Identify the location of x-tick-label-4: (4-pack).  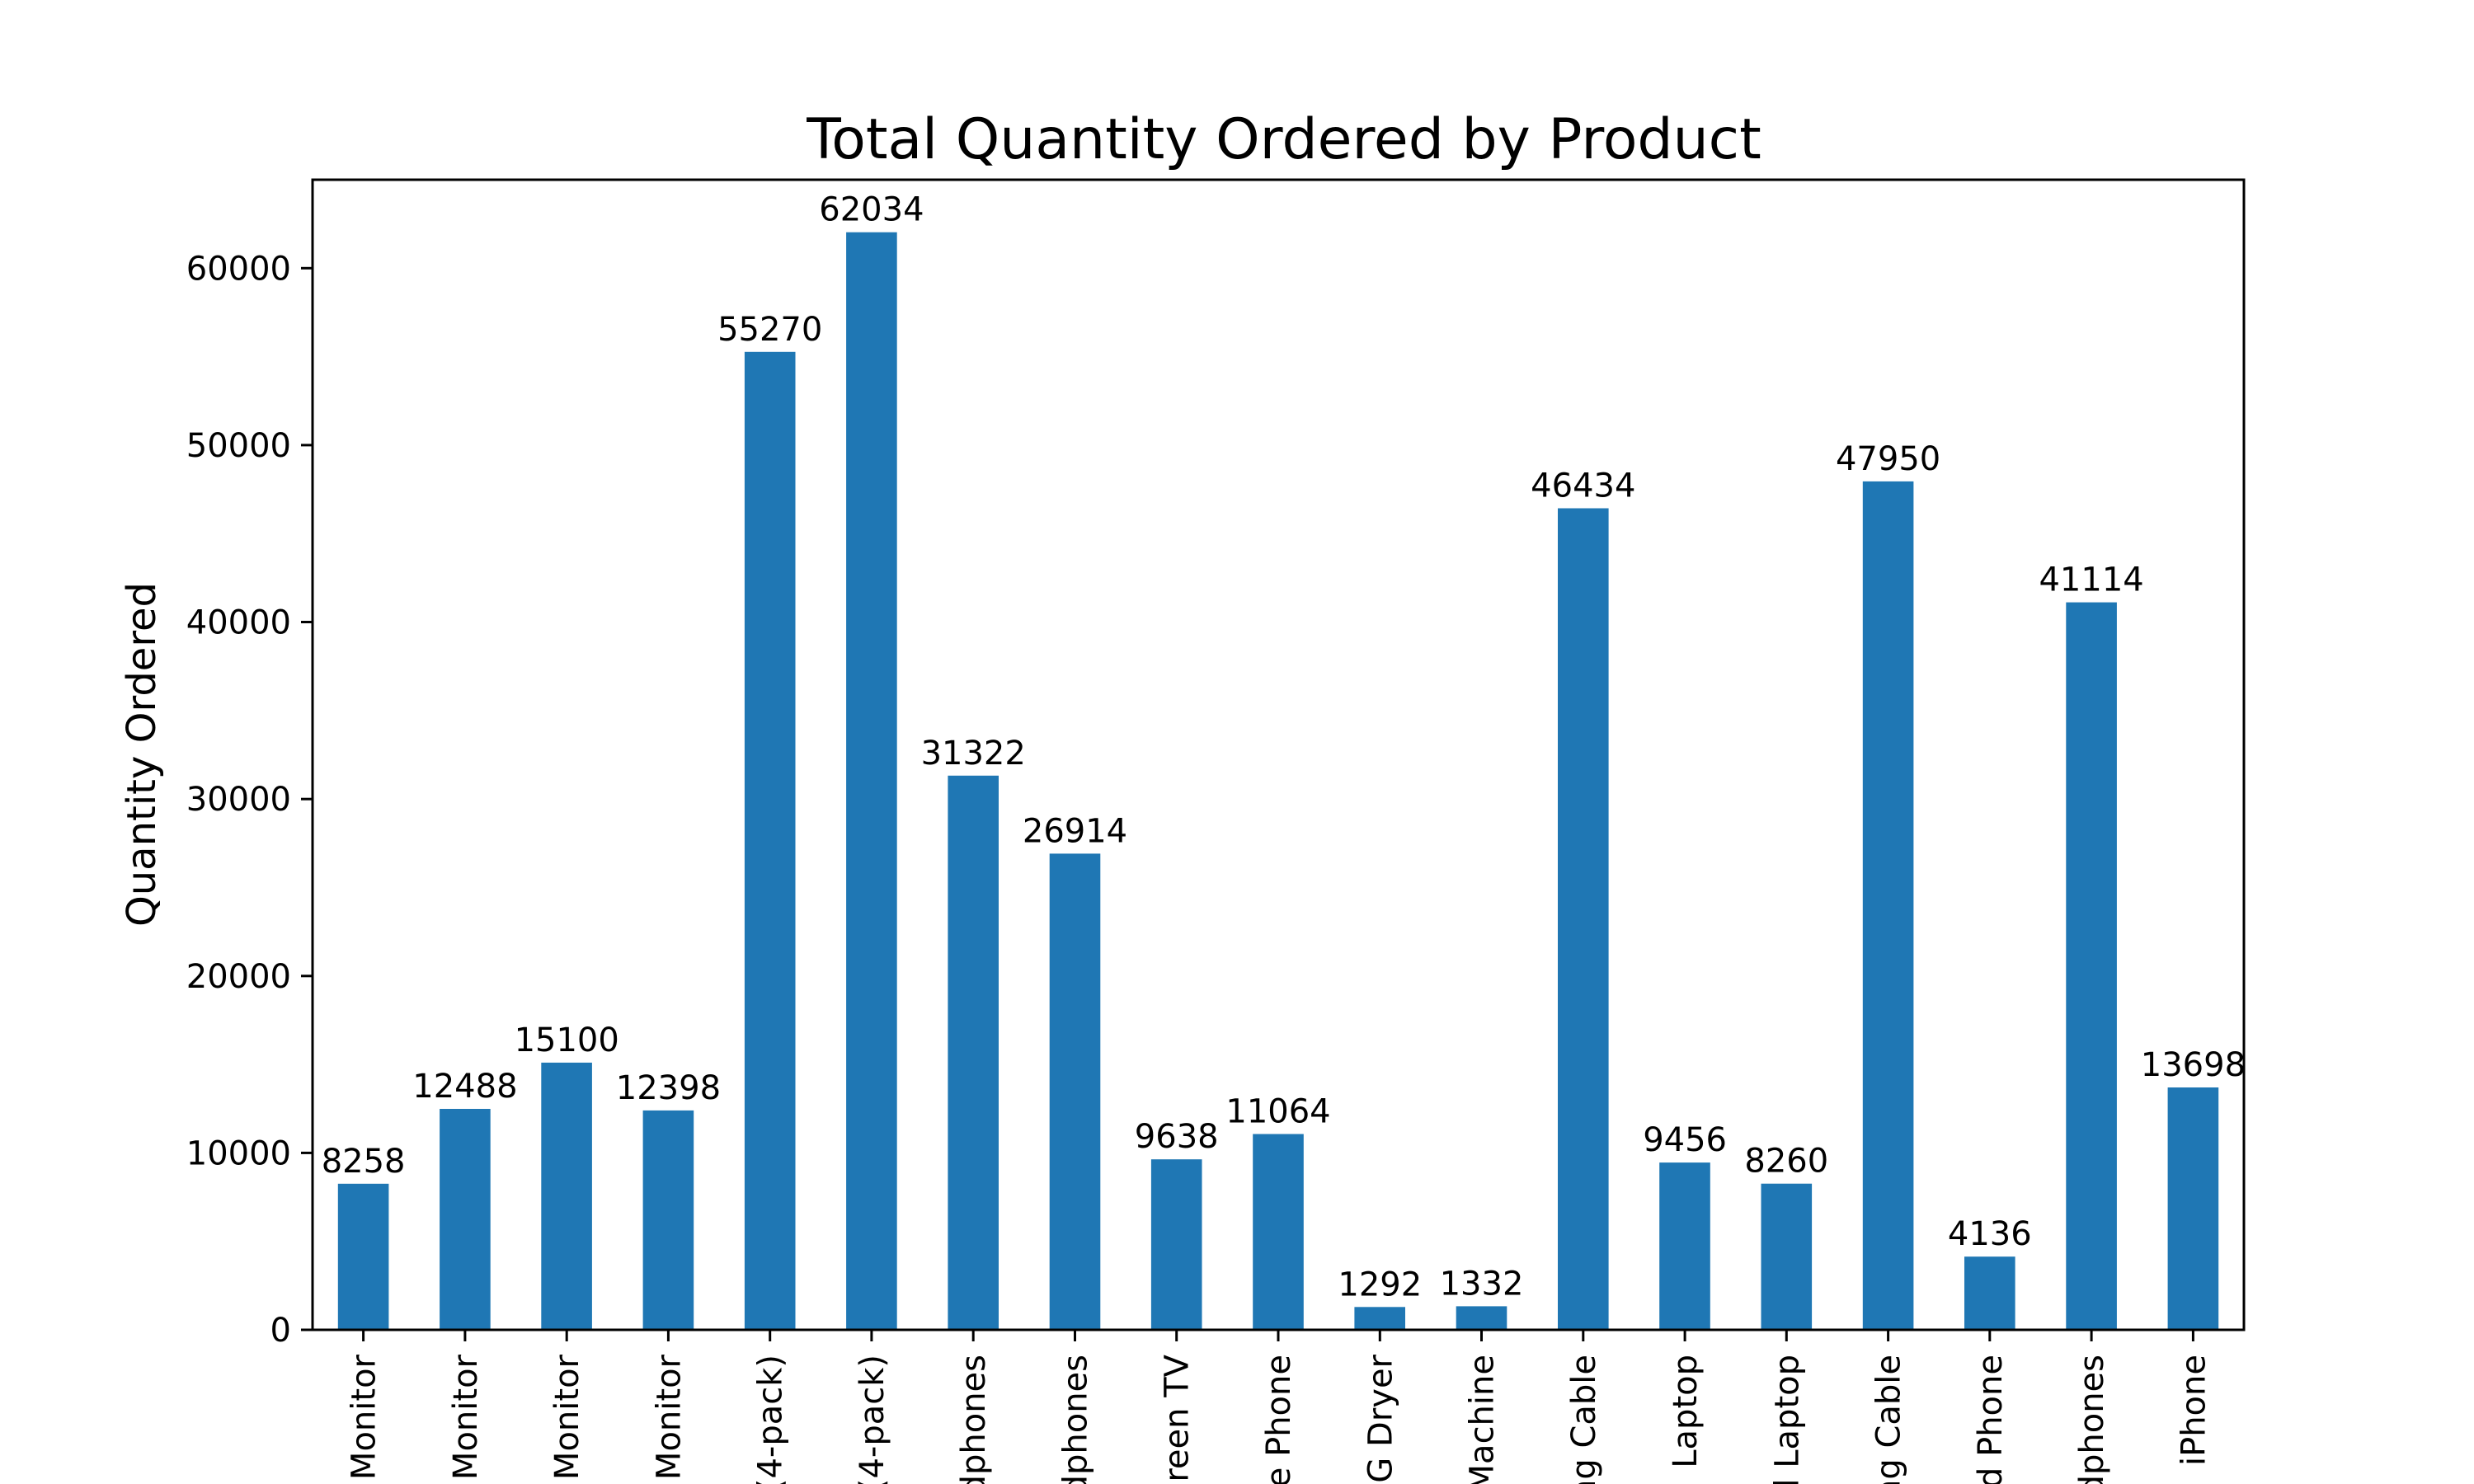
(771, 1419).